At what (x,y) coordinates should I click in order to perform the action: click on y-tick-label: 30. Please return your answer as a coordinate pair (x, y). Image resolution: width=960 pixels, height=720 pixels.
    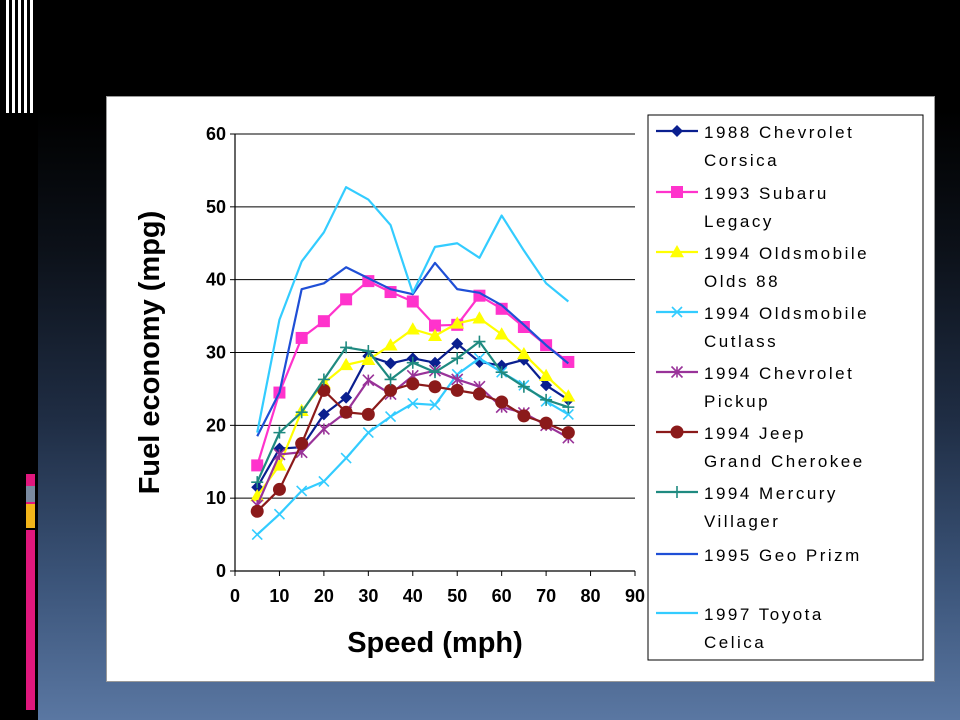
    Looking at the image, I should click on (216, 353).